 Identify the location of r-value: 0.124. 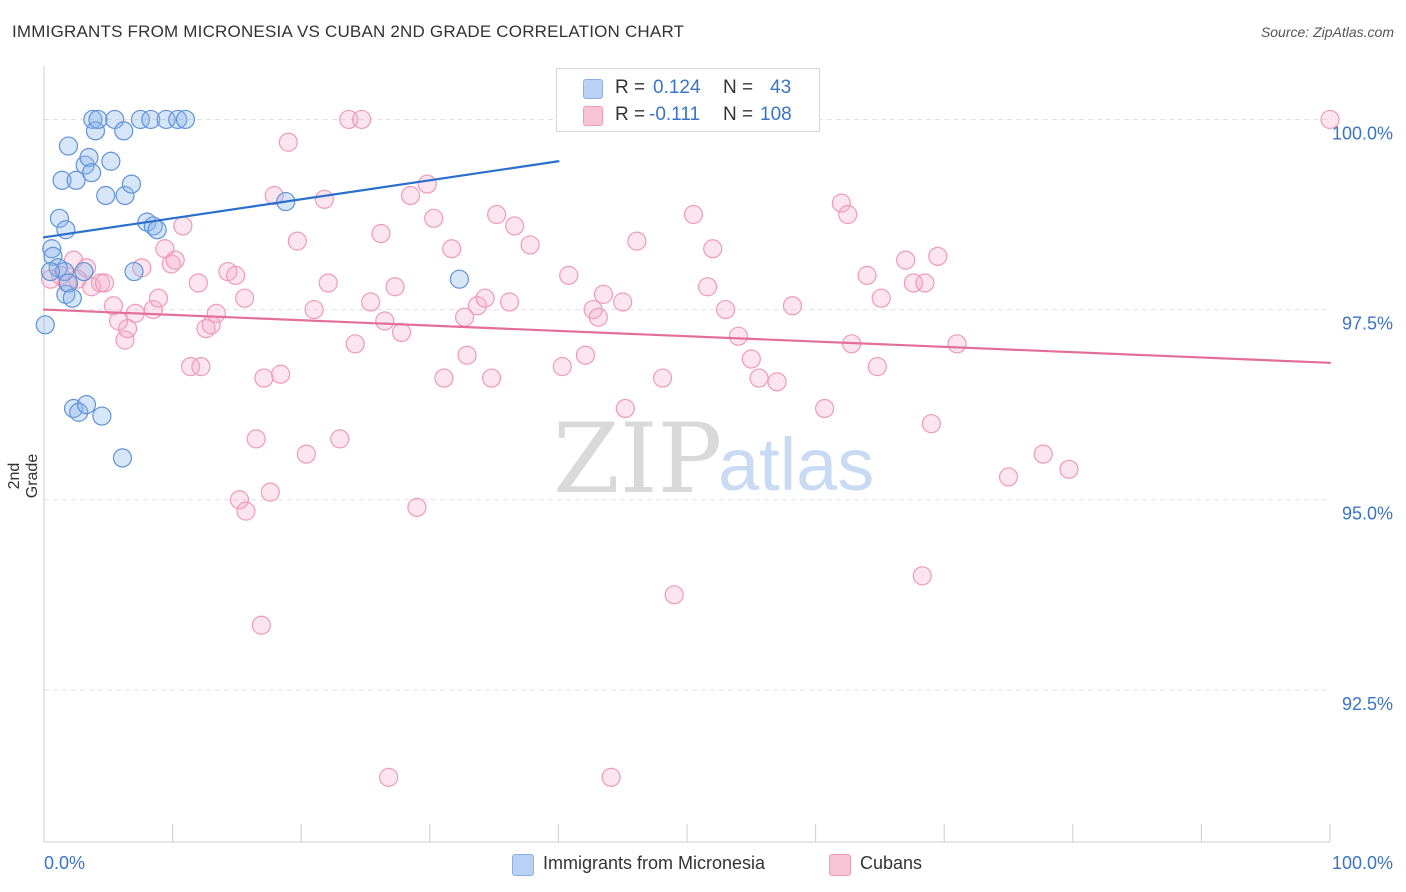
(677, 87).